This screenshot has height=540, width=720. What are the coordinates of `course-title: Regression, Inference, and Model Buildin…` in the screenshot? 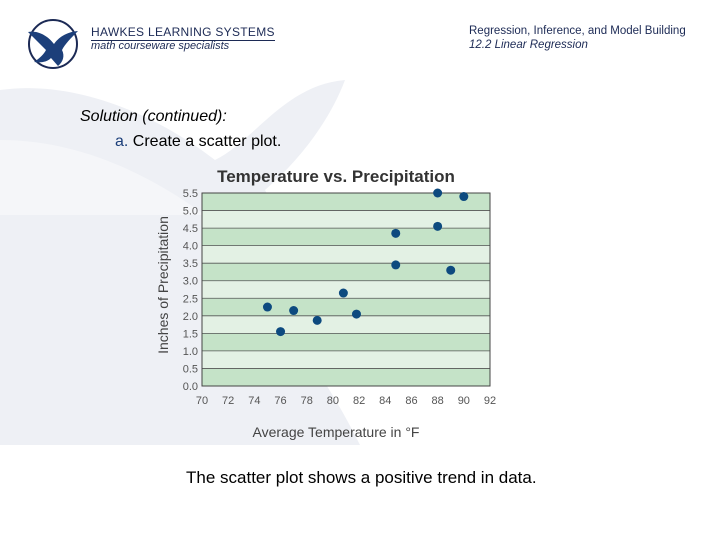 It's located at (577, 31).